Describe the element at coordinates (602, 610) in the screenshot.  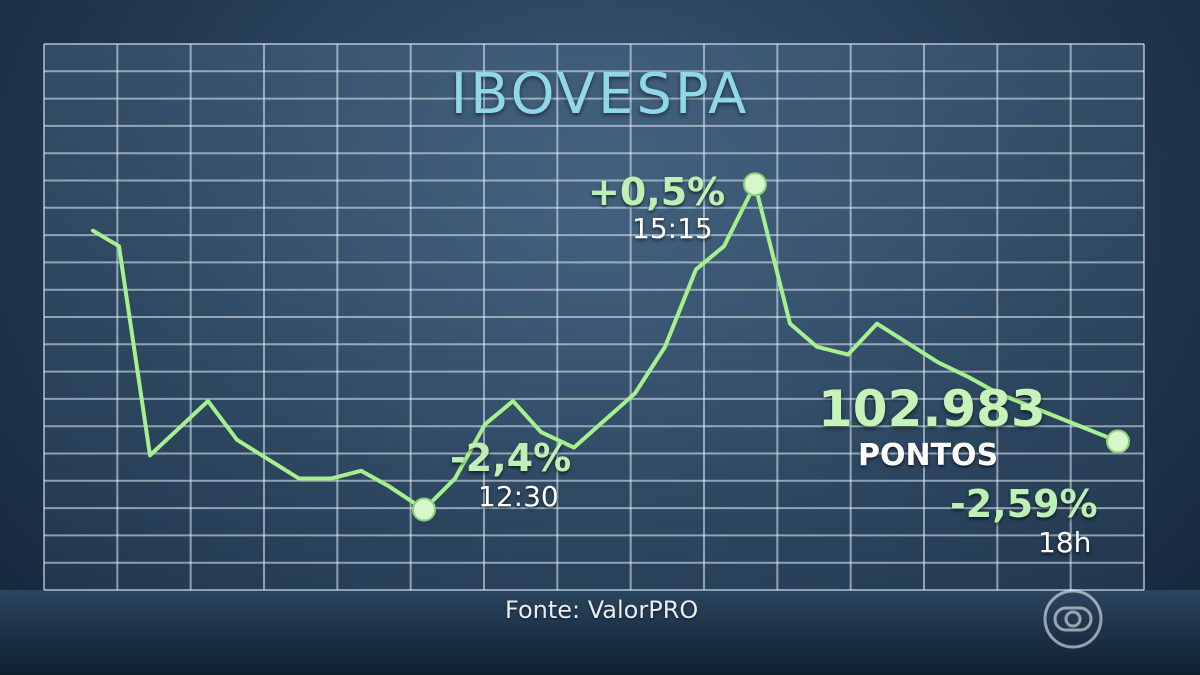
I see `source-credit: Fonte: ValorPRO` at that location.